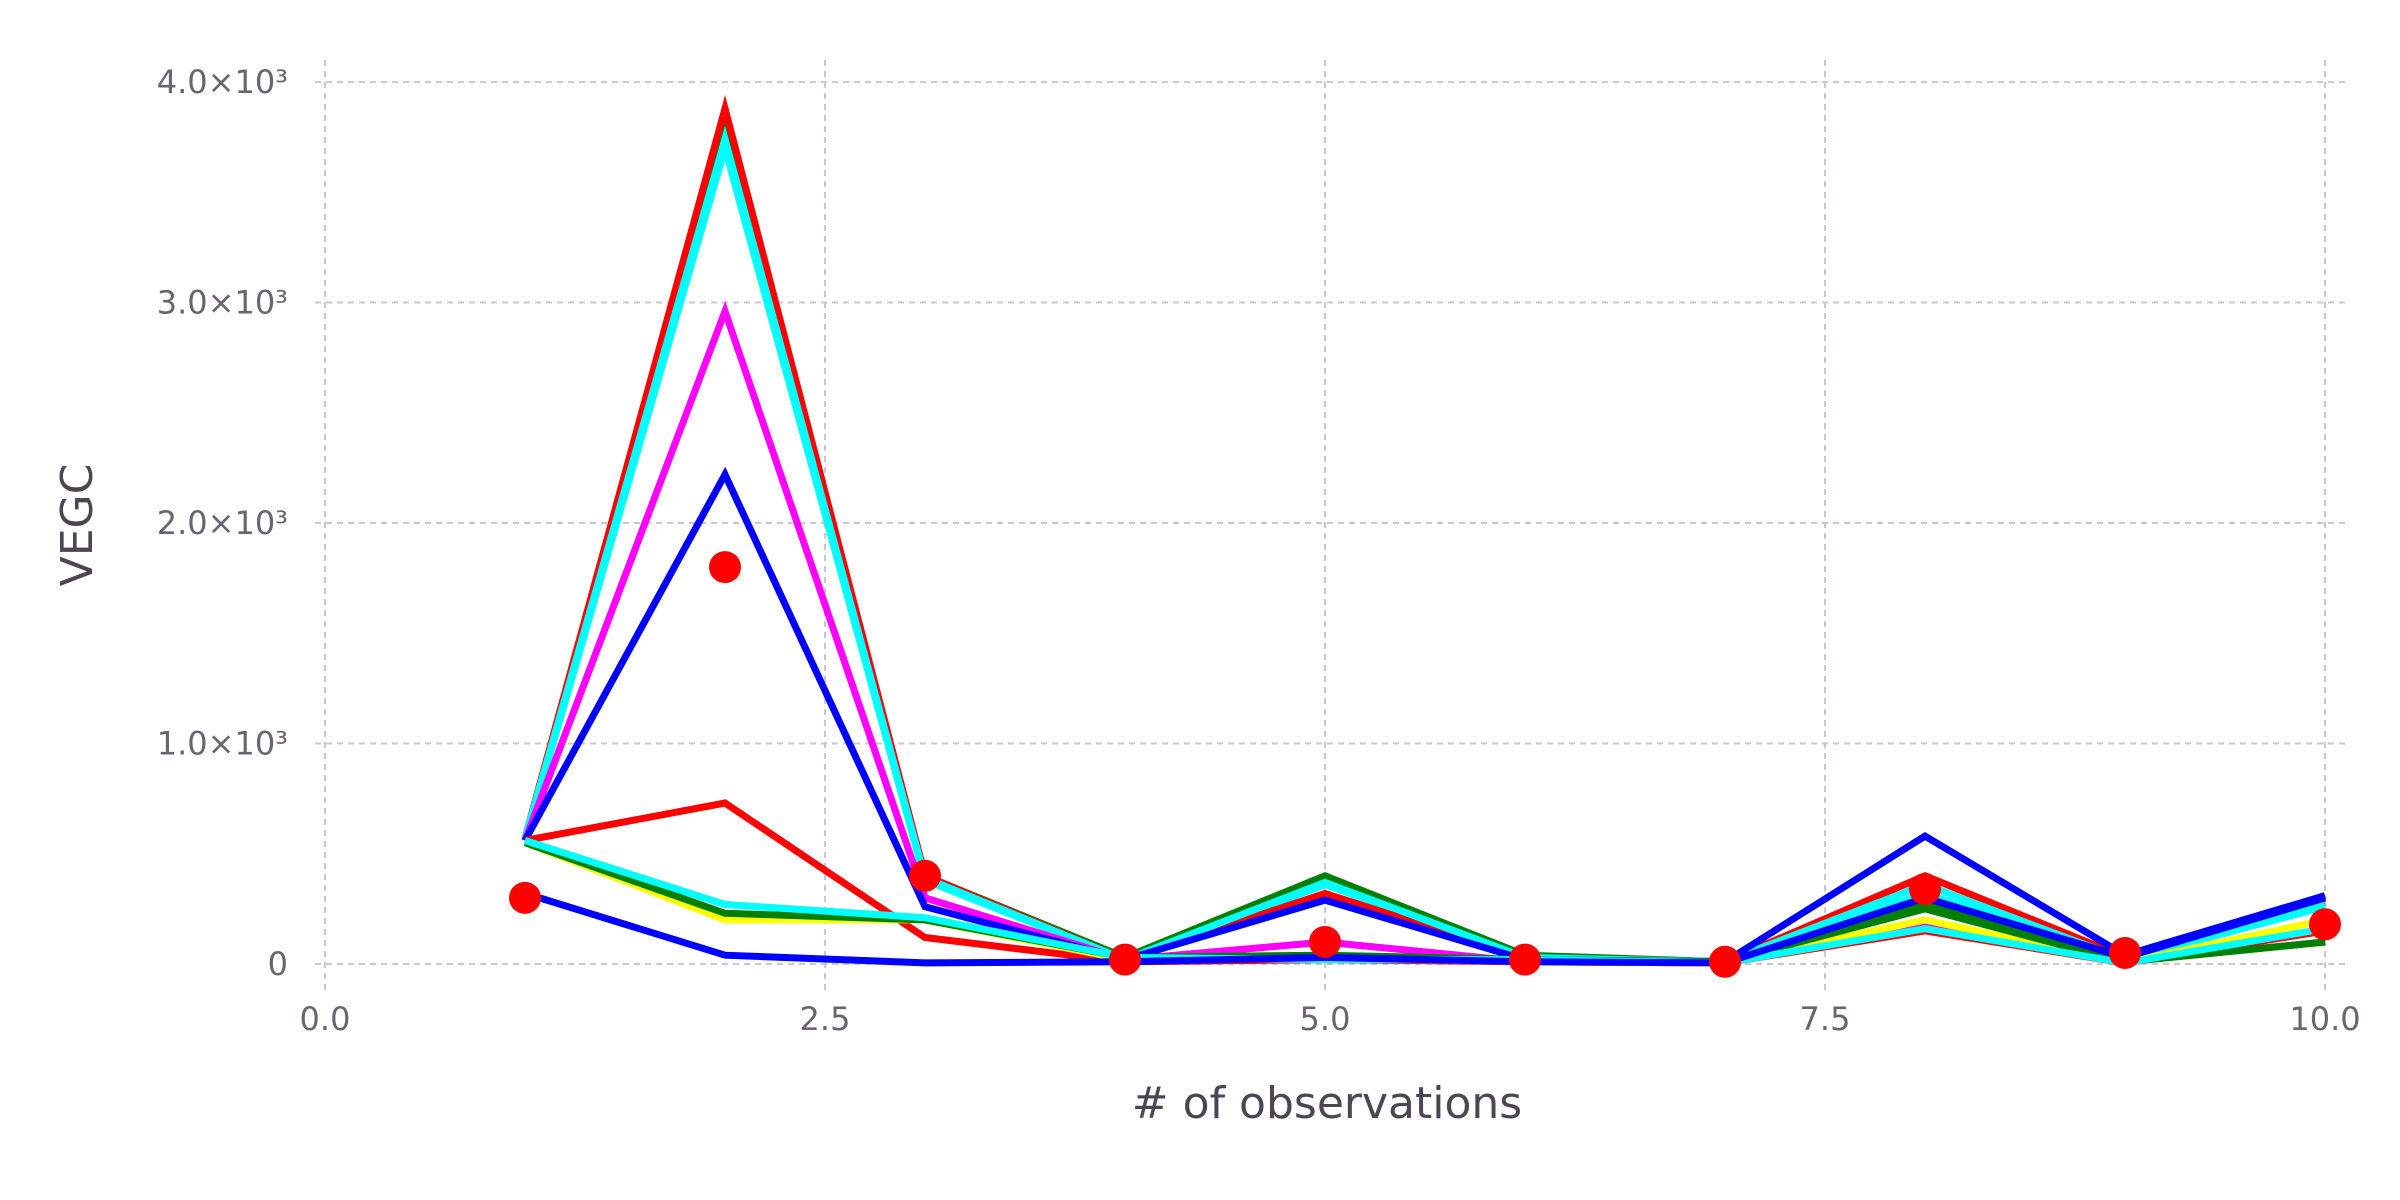 Image resolution: width=2400 pixels, height=1200 pixels. I want to click on x-tick-label: 10.0, so click(2324, 1019).